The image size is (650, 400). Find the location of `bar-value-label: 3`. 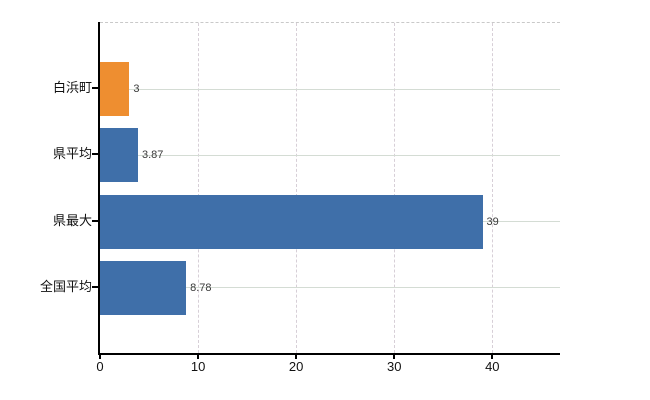

bar-value-label: 3 is located at coordinates (136, 89).